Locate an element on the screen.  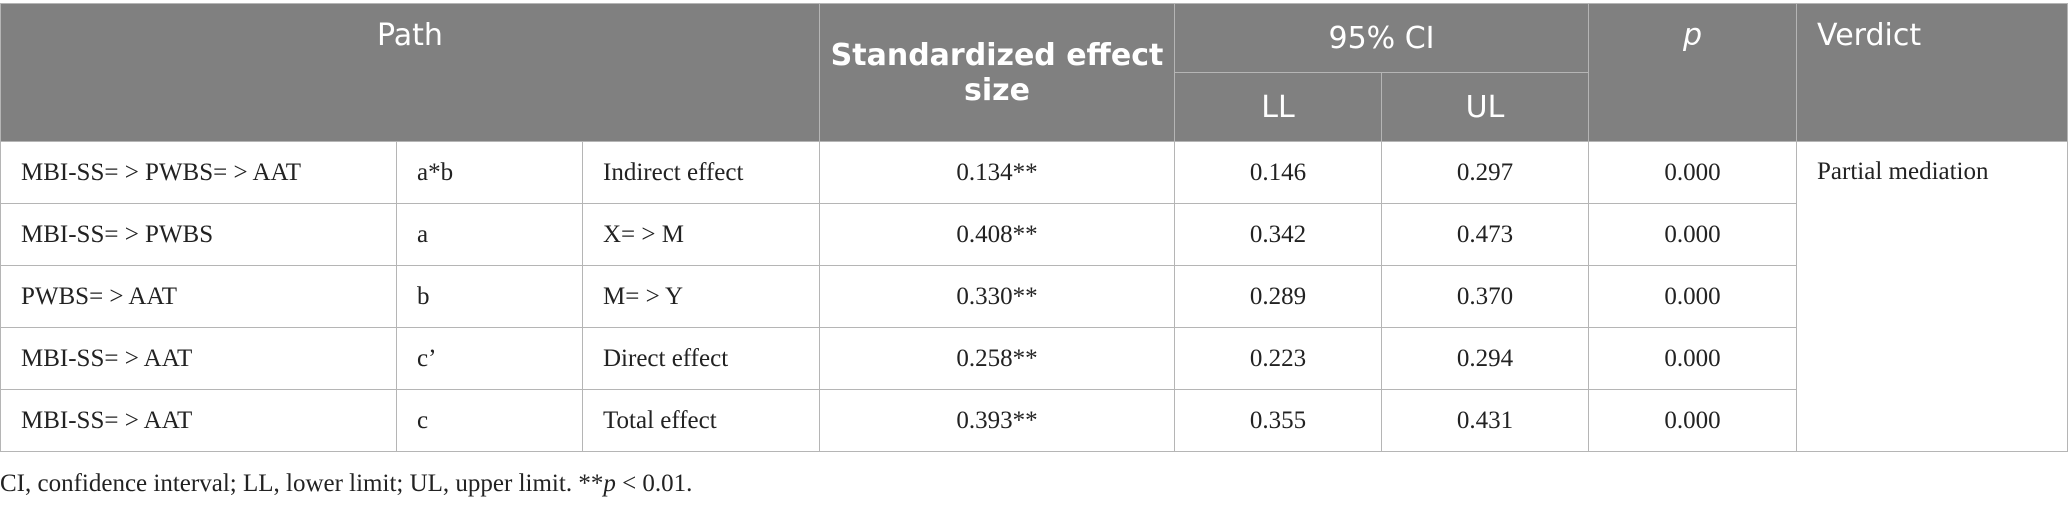
table-cell: 0.370 is located at coordinates (1485, 296).